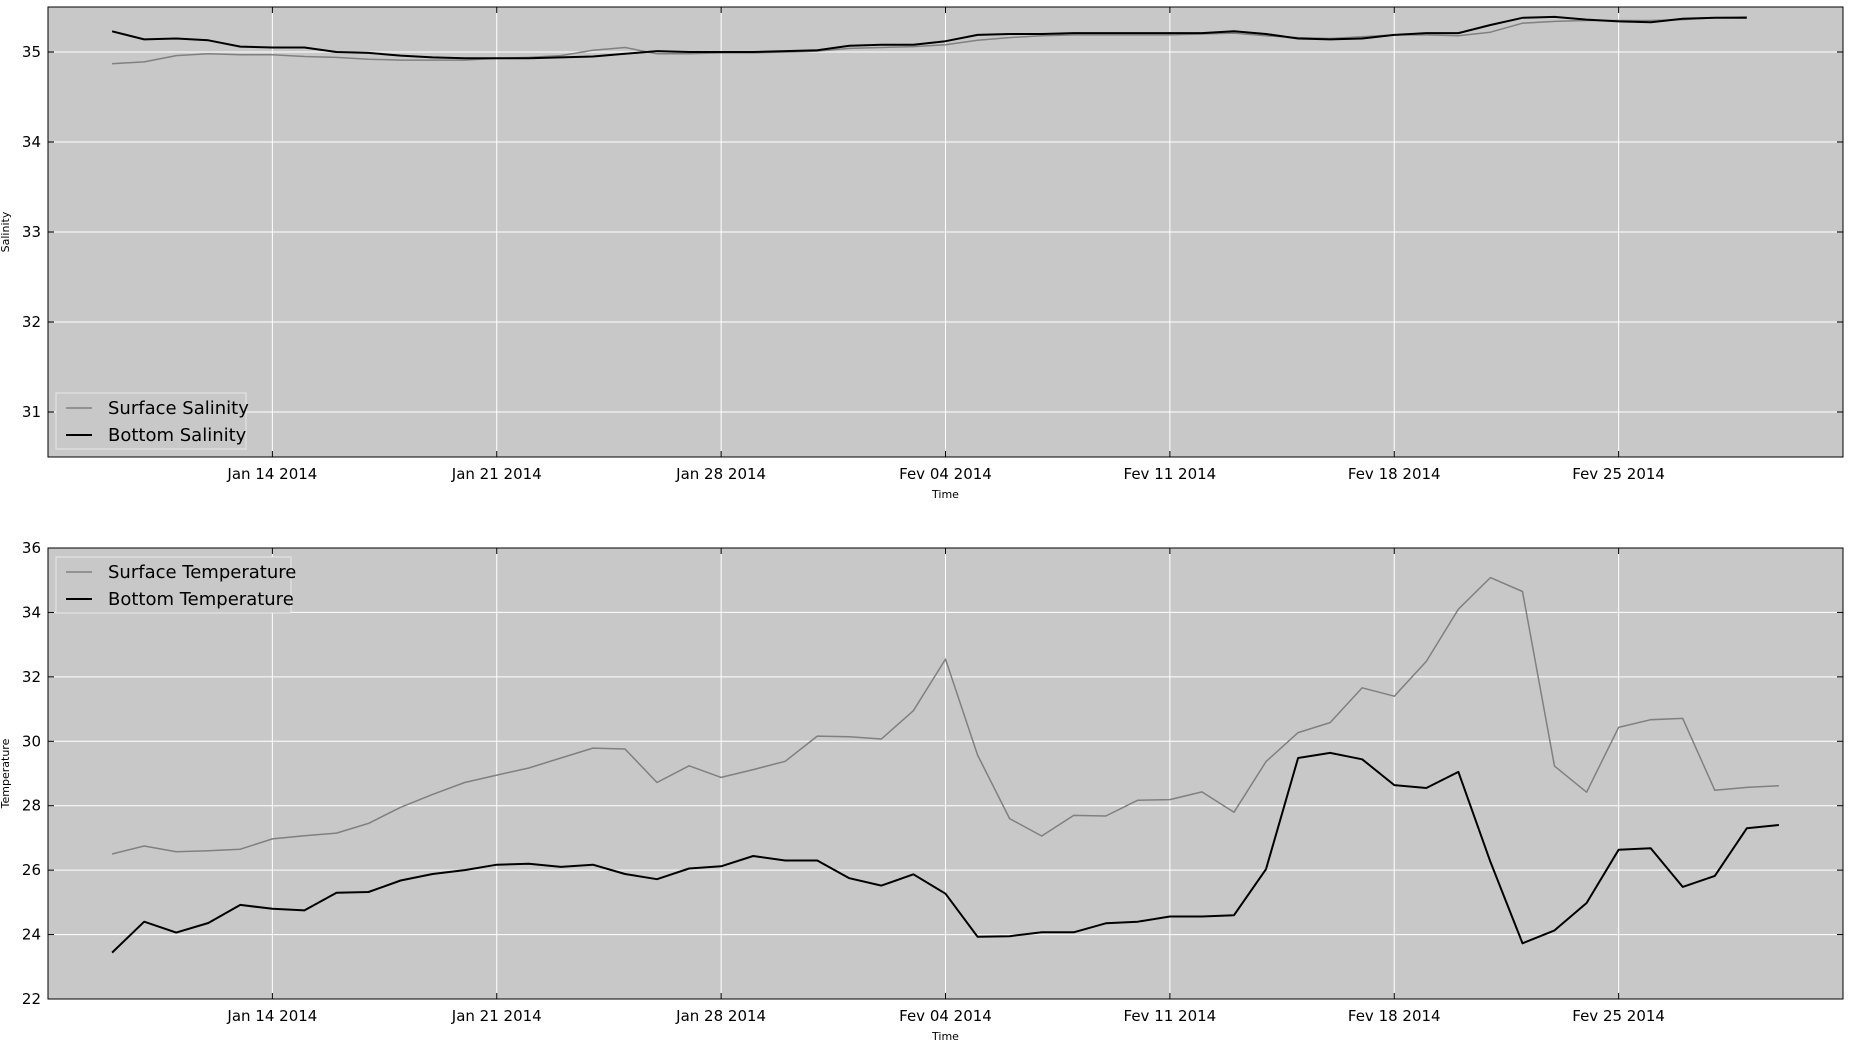  I want to click on salinity-x-tick-label: Jan 28 2014, so click(720, 474).